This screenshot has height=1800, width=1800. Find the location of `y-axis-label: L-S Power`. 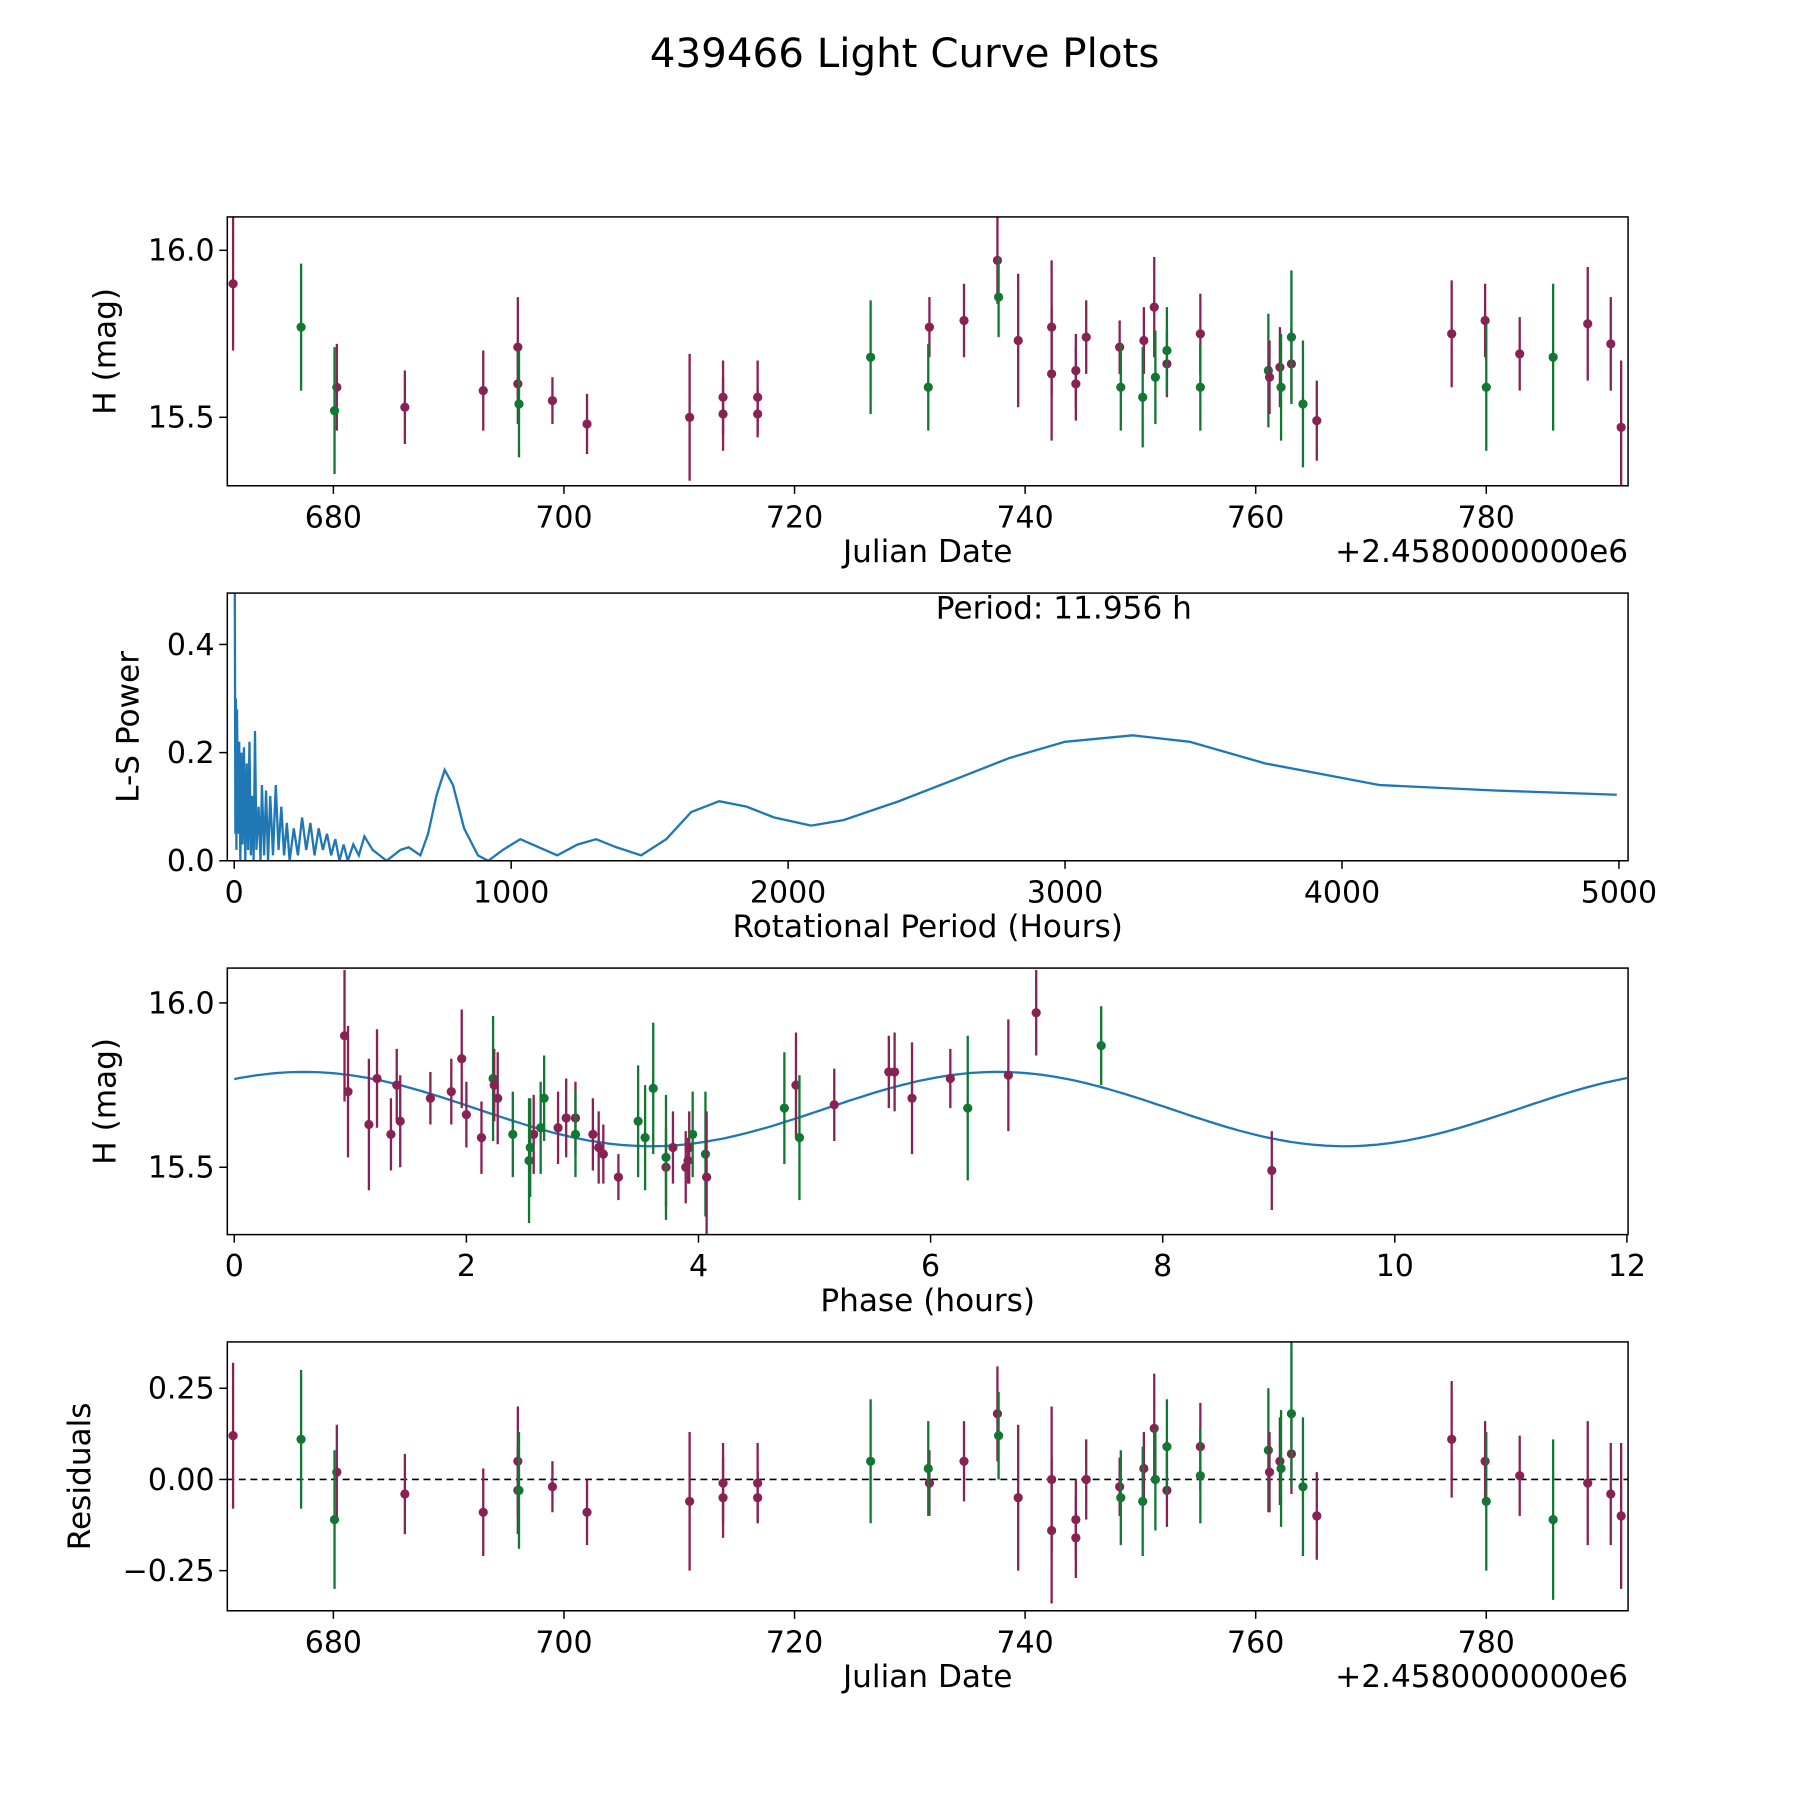

y-axis-label: L-S Power is located at coordinates (128, 727).